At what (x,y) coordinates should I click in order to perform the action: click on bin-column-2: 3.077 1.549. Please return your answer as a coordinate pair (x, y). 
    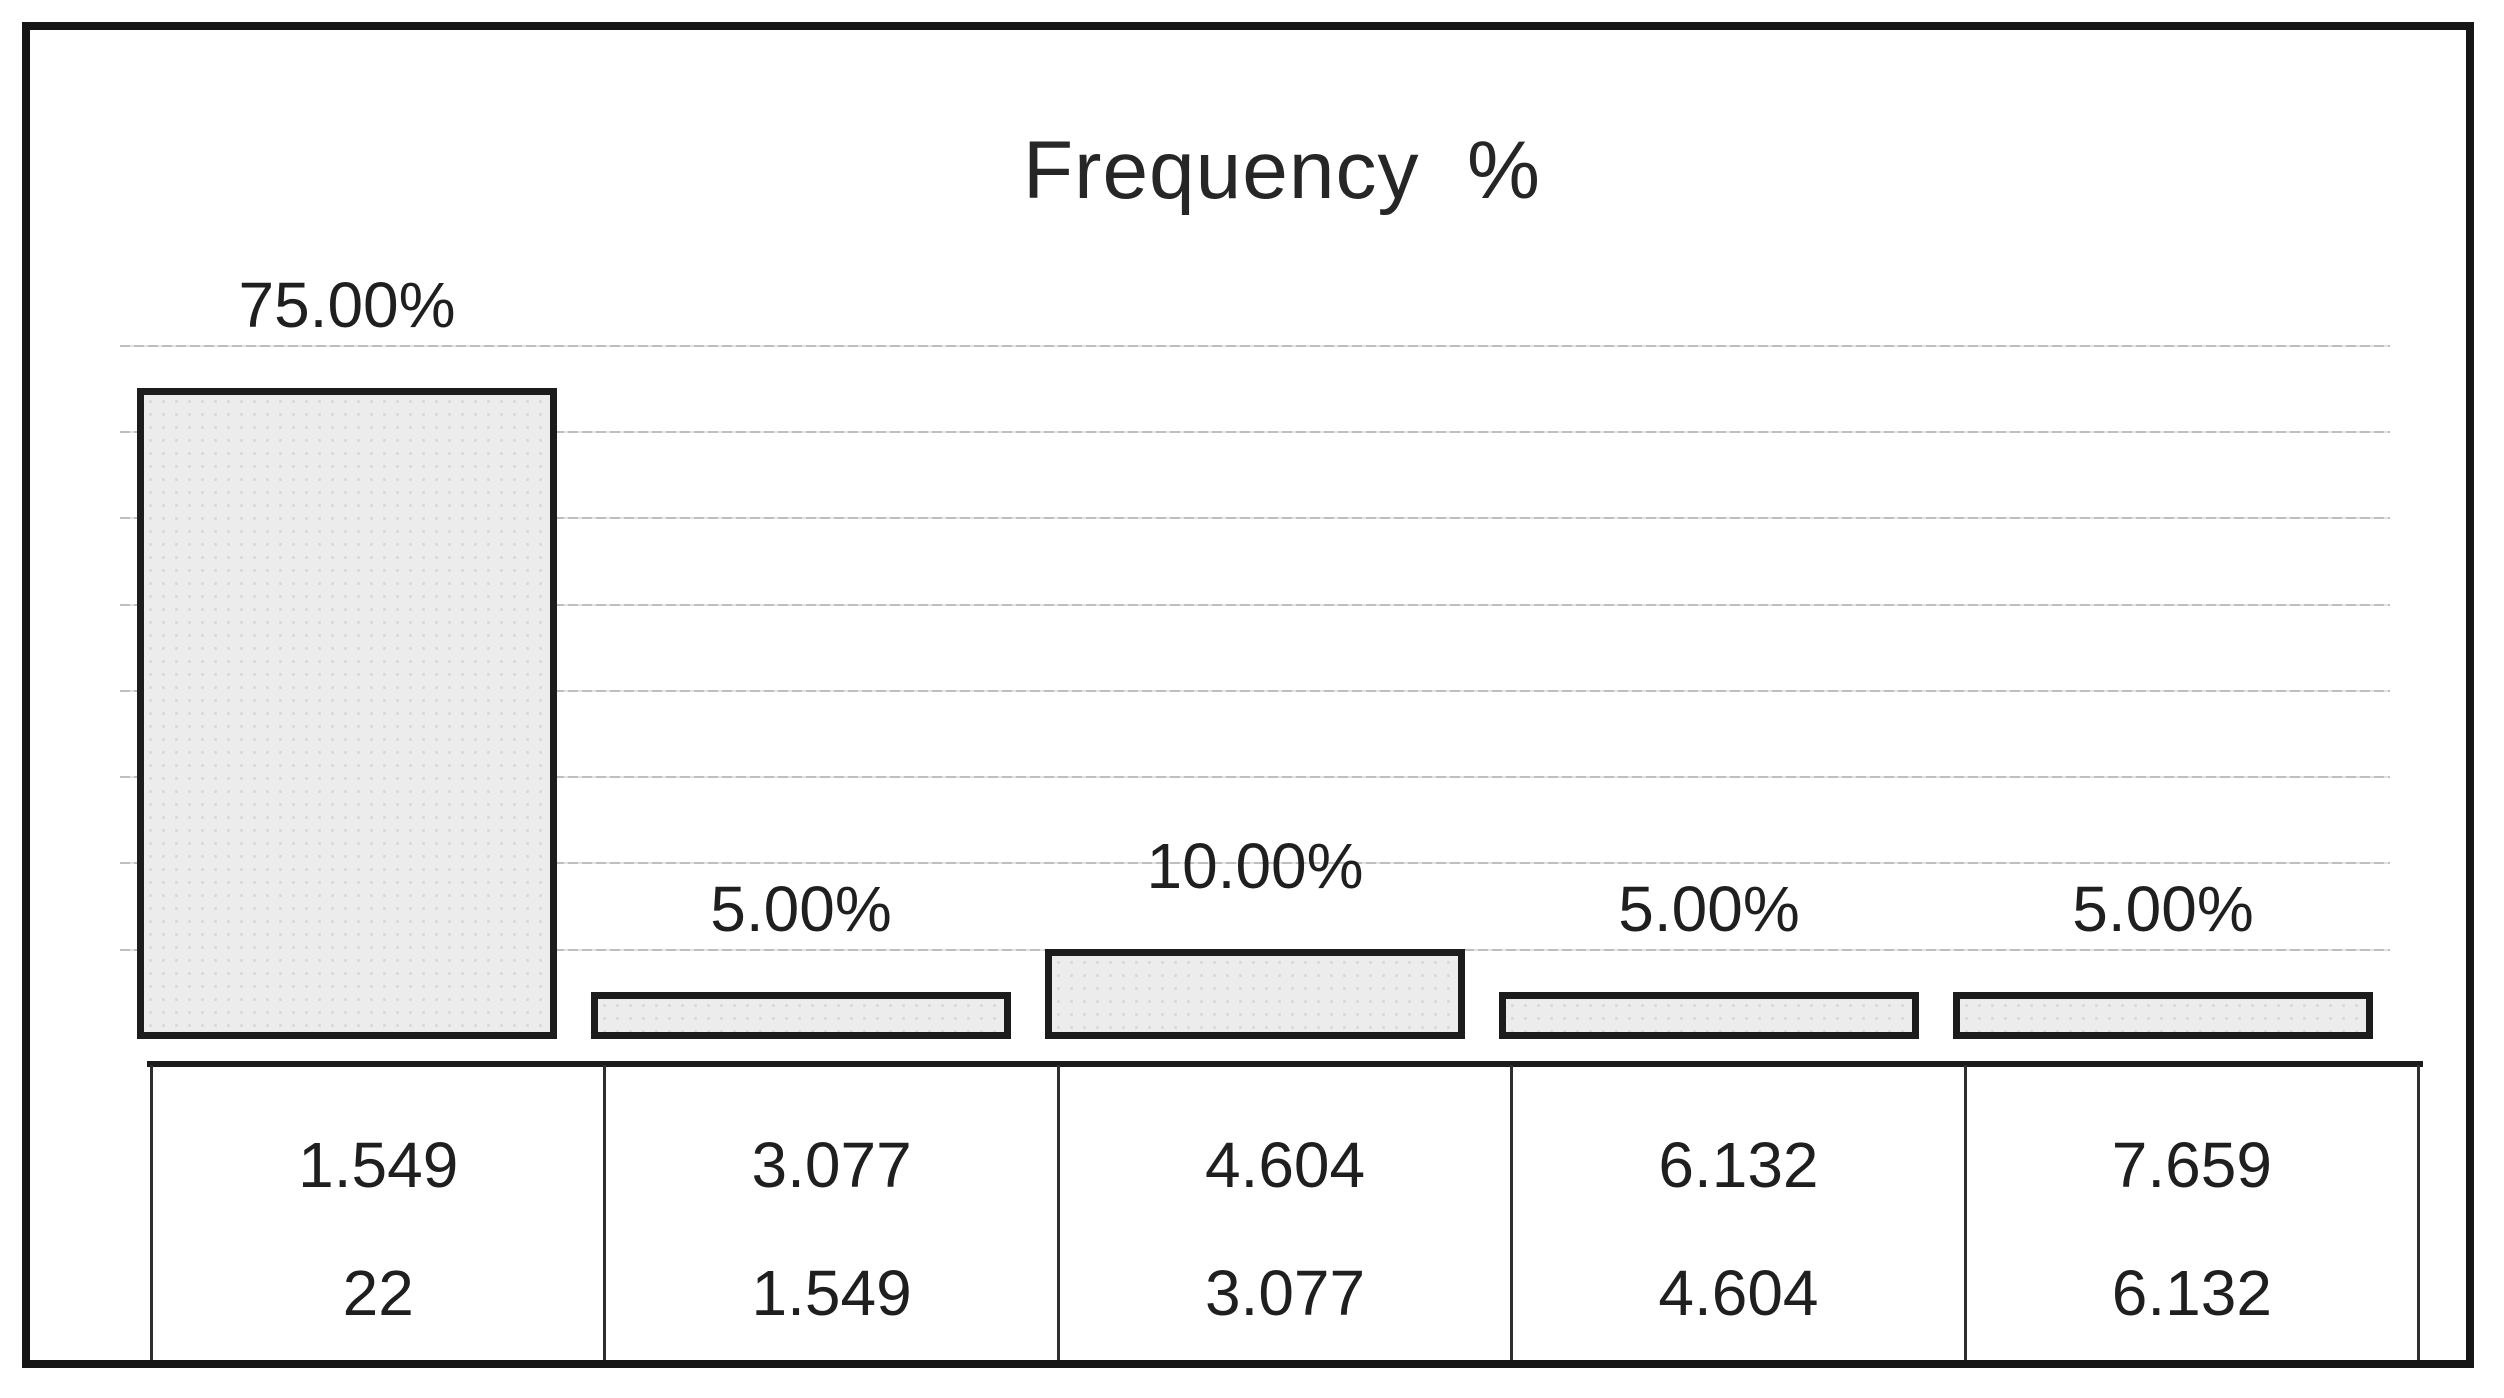
    Looking at the image, I should click on (829, 1212).